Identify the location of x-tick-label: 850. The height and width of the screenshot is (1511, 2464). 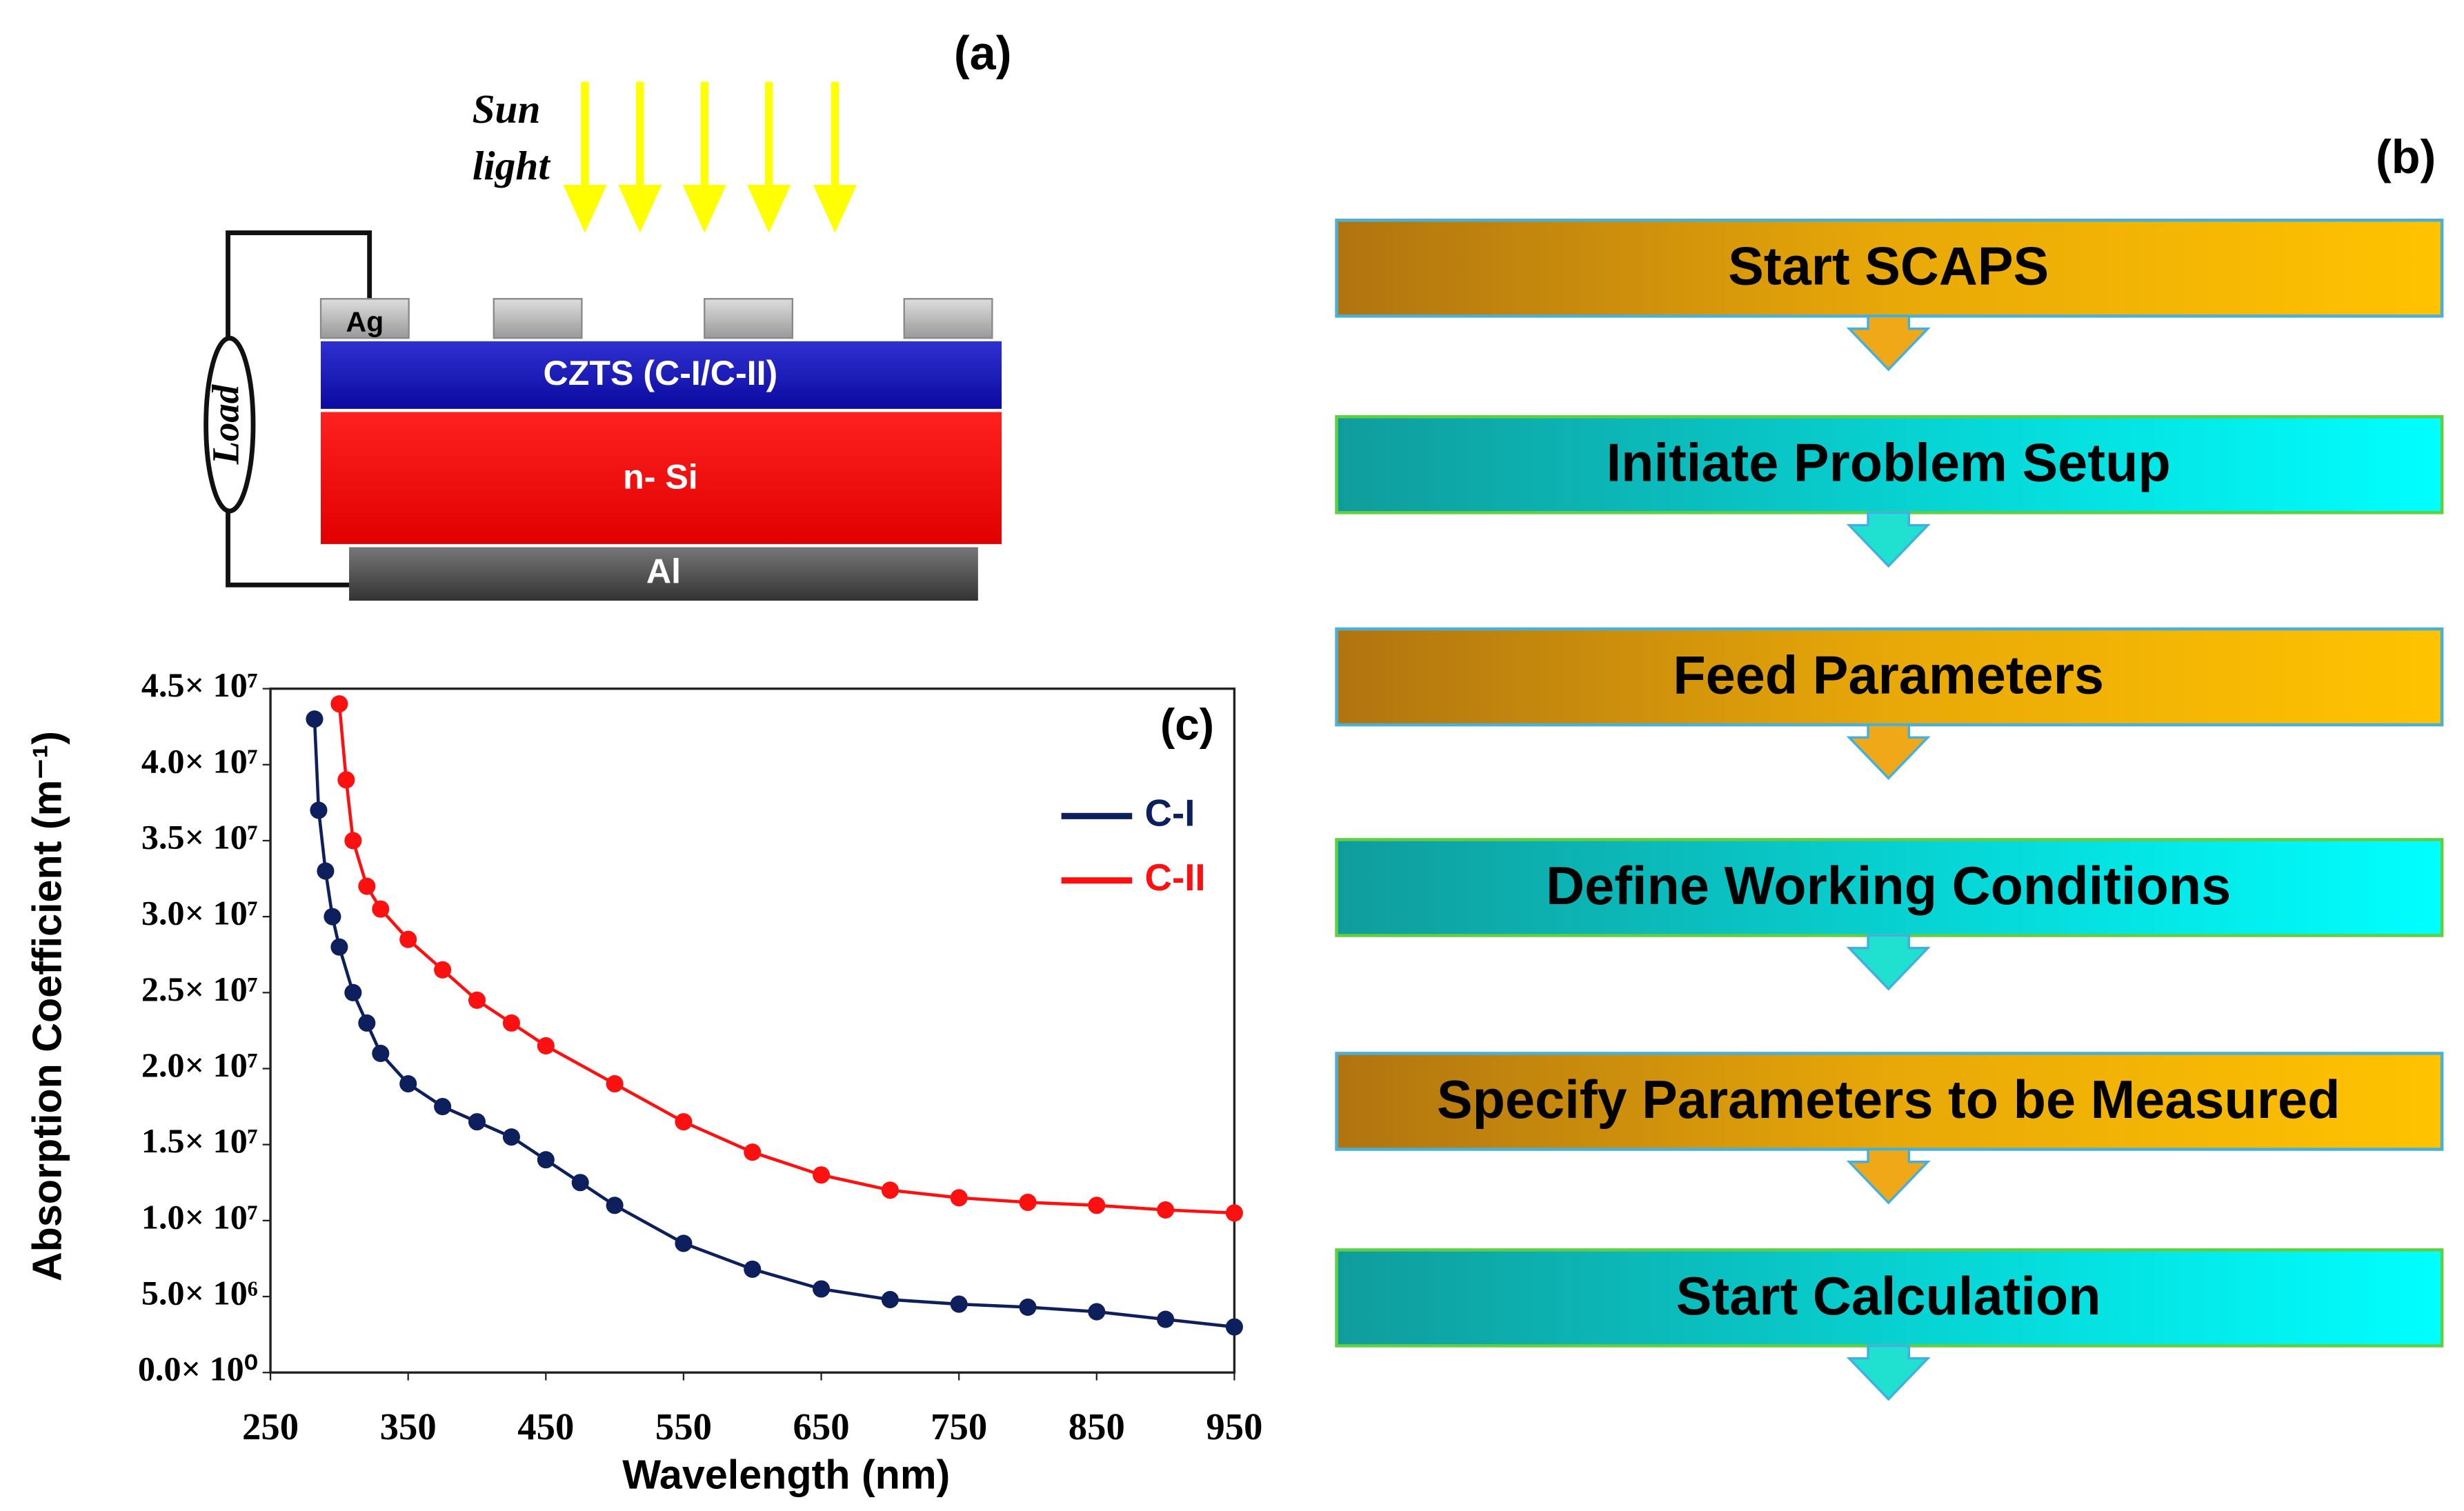
(1097, 1426).